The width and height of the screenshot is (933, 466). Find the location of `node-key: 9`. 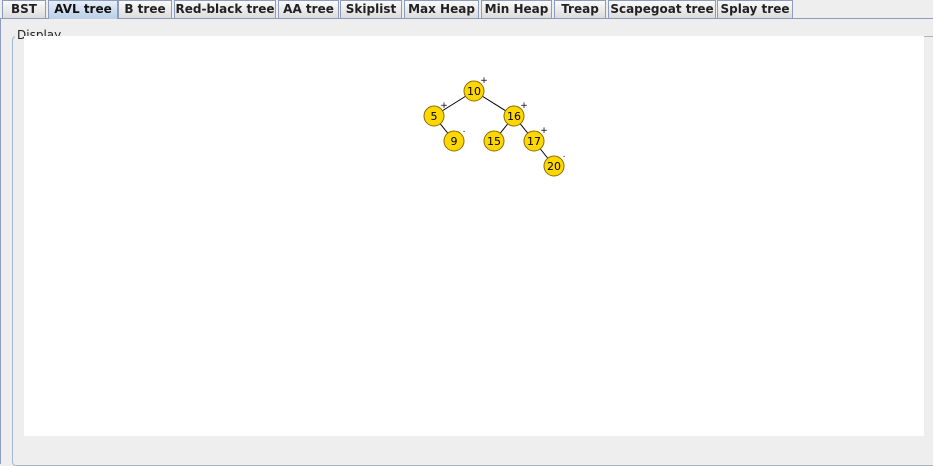

node-key: 9 is located at coordinates (454, 141).